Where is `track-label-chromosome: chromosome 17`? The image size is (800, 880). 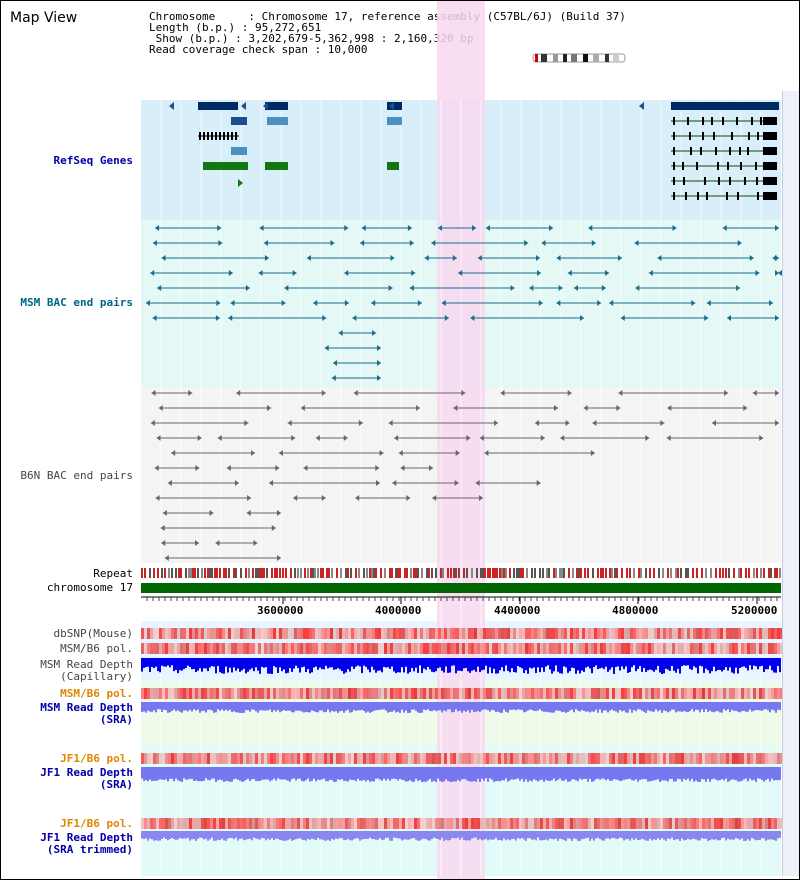 track-label-chromosome: chromosome 17 is located at coordinates (89, 587).